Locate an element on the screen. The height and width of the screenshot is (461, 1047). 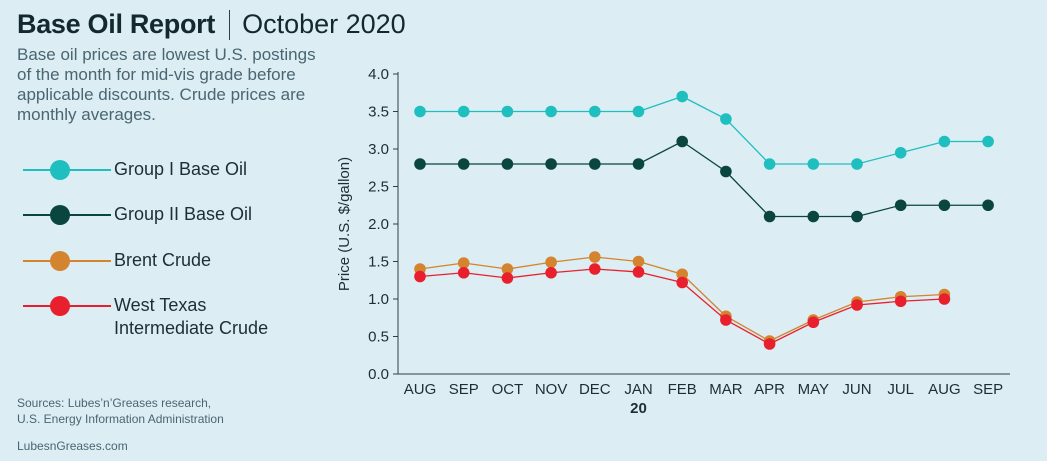
legend-label-group1: Group I Base Oil is located at coordinates (181, 169).